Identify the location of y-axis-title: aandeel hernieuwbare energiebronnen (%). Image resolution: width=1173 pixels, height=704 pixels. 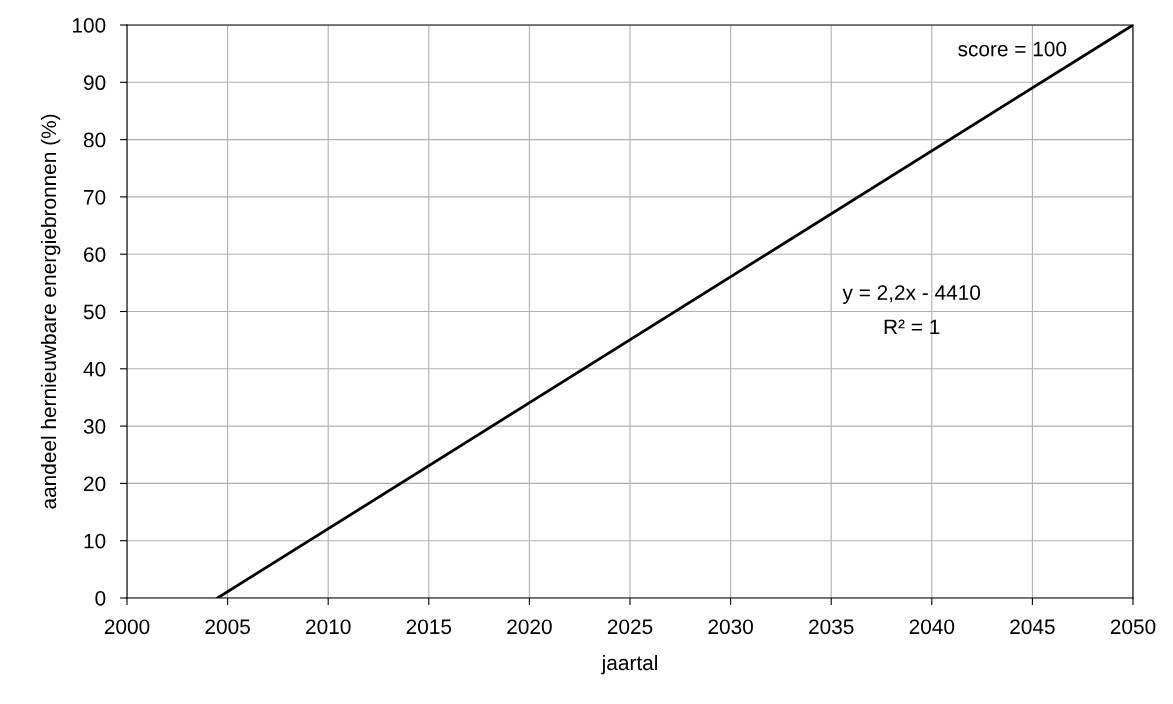
(50, 311).